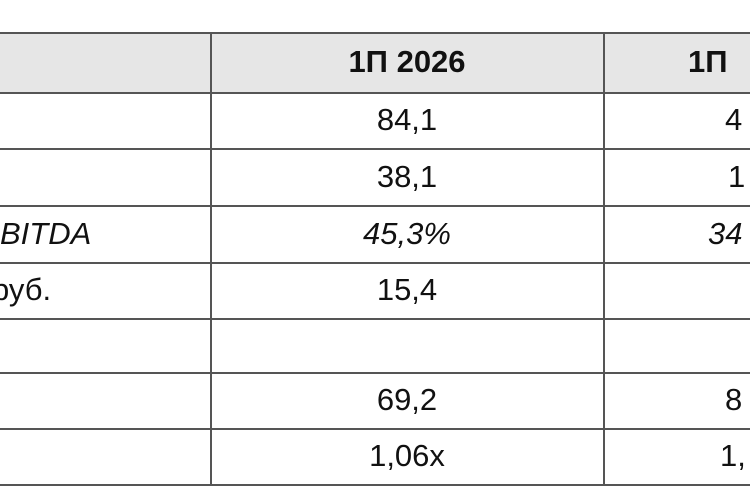 The height and width of the screenshot is (500, 750). Describe the element at coordinates (407, 399) in the screenshot. I see `cell-value: 69,2` at that location.